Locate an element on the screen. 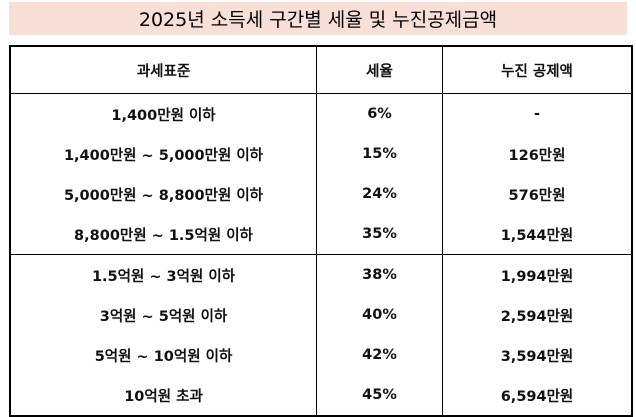 This screenshot has height=417, width=636. deduction-cell: 576만원 is located at coordinates (537, 195).